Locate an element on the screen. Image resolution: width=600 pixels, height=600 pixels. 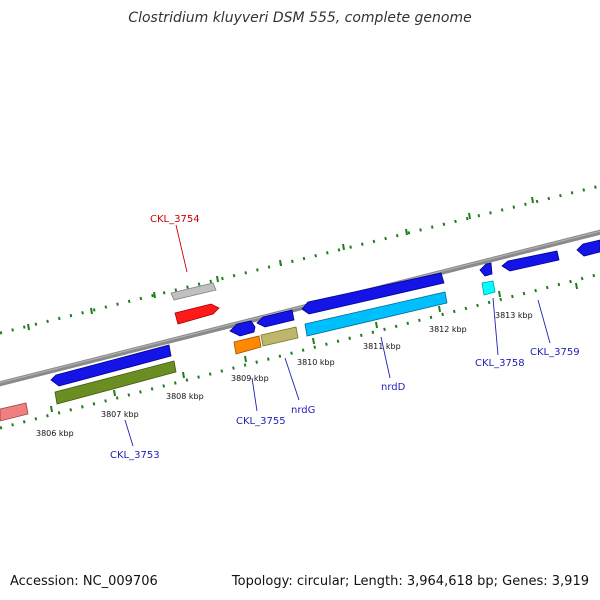
gene-label-ckl-3759: CKL_3759 is located at coordinates (555, 352).